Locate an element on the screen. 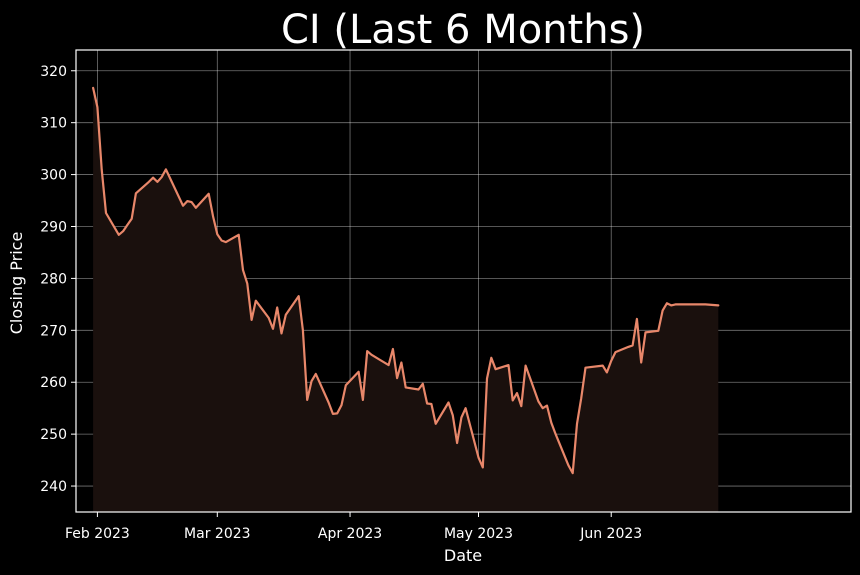 The height and width of the screenshot is (575, 860). y-tick-label: 310 is located at coordinates (53, 124).